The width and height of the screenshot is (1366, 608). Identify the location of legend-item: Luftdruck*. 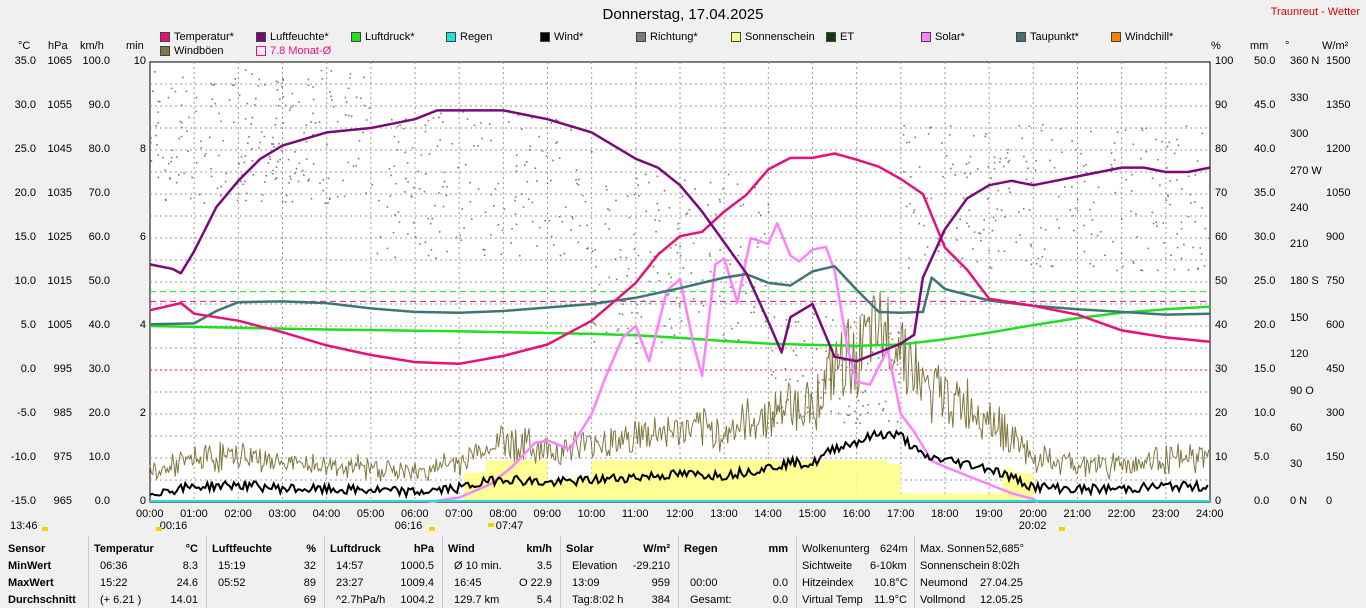
(383, 37).